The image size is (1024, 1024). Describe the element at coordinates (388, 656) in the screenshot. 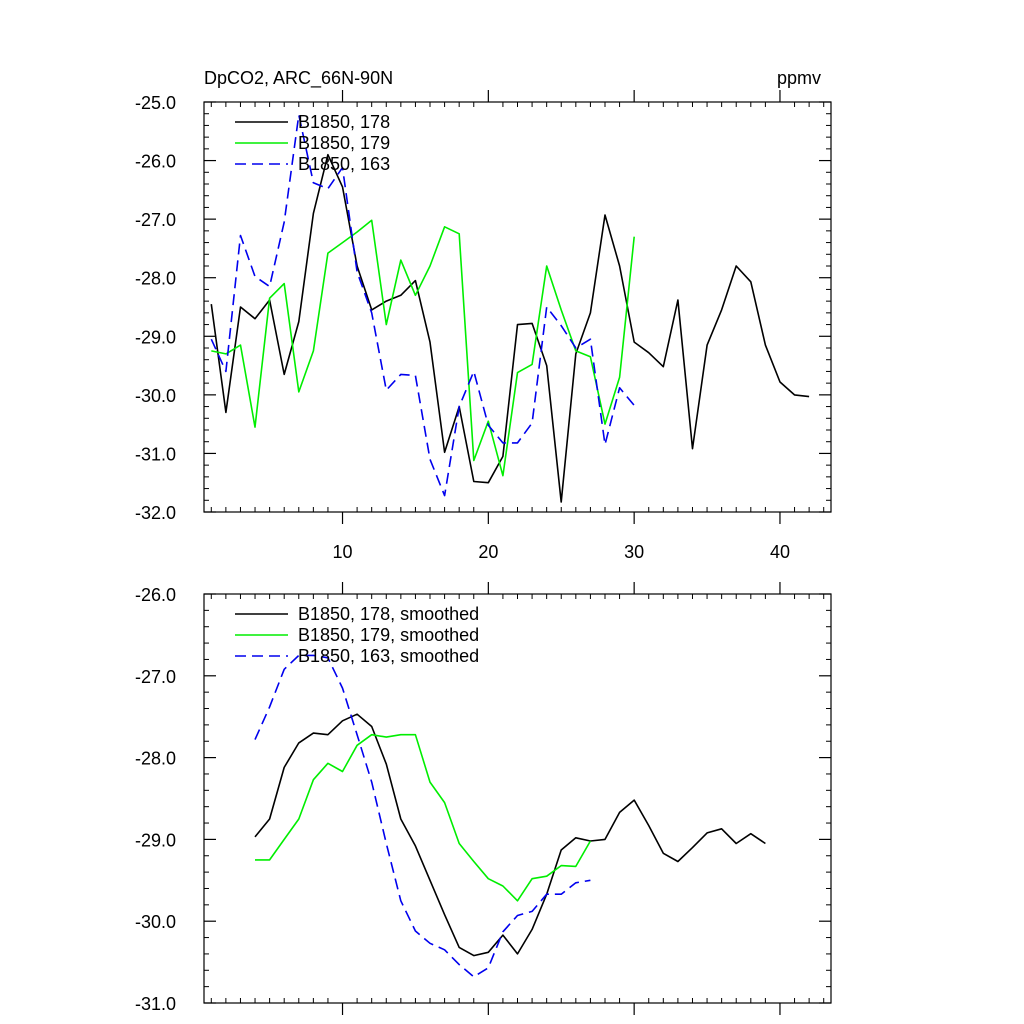

I see `bottom-legend-label-3: B1850, 163, smoothed` at that location.